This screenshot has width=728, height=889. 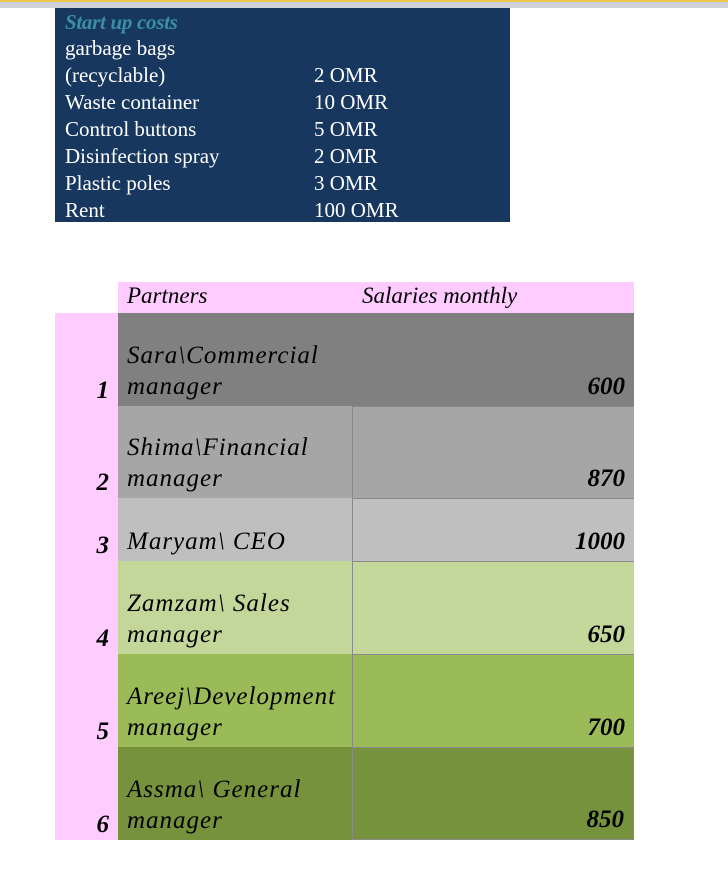 I want to click on partner-name: Zamzam\ Sales manager, so click(x=209, y=619).